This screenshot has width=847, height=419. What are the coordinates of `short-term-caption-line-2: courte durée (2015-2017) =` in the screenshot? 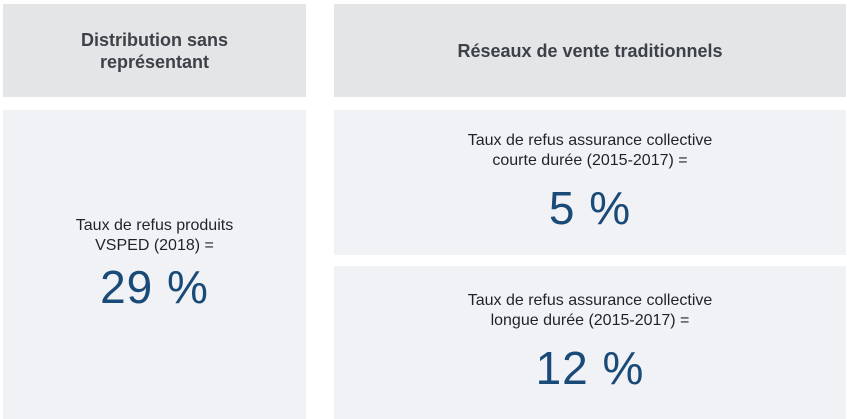 It's located at (590, 160).